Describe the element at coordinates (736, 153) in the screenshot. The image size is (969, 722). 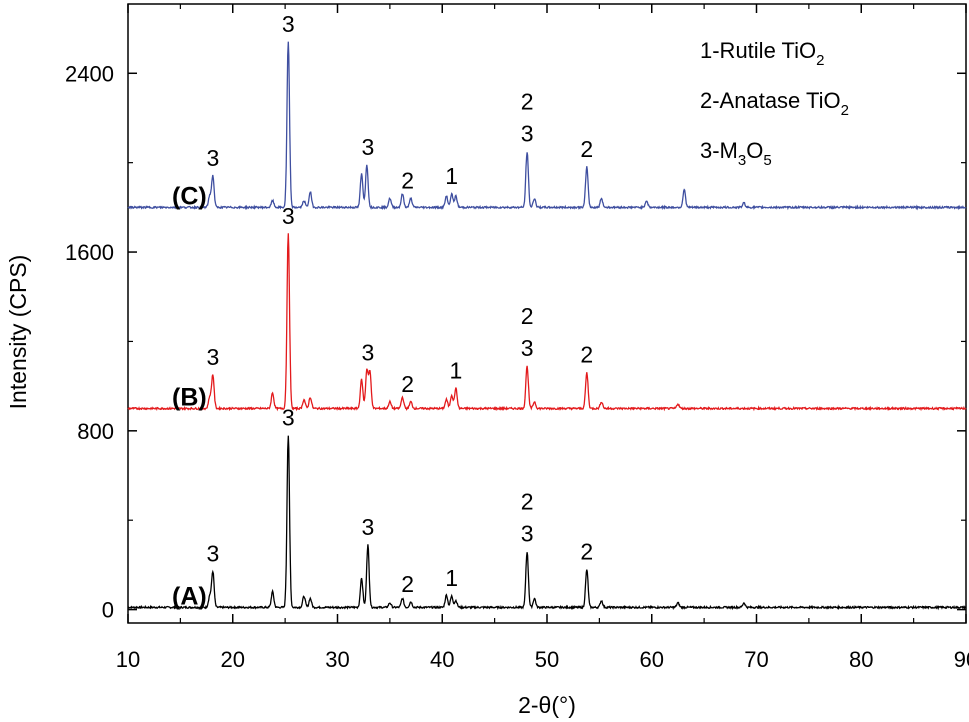
I see `legend-entry: 3-M3O5` at that location.